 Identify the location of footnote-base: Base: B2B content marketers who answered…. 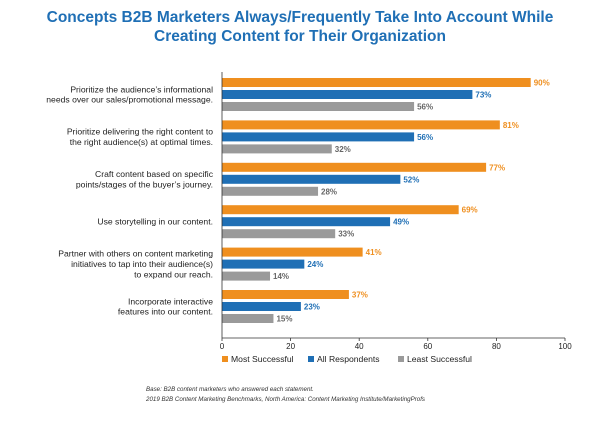
(230, 389).